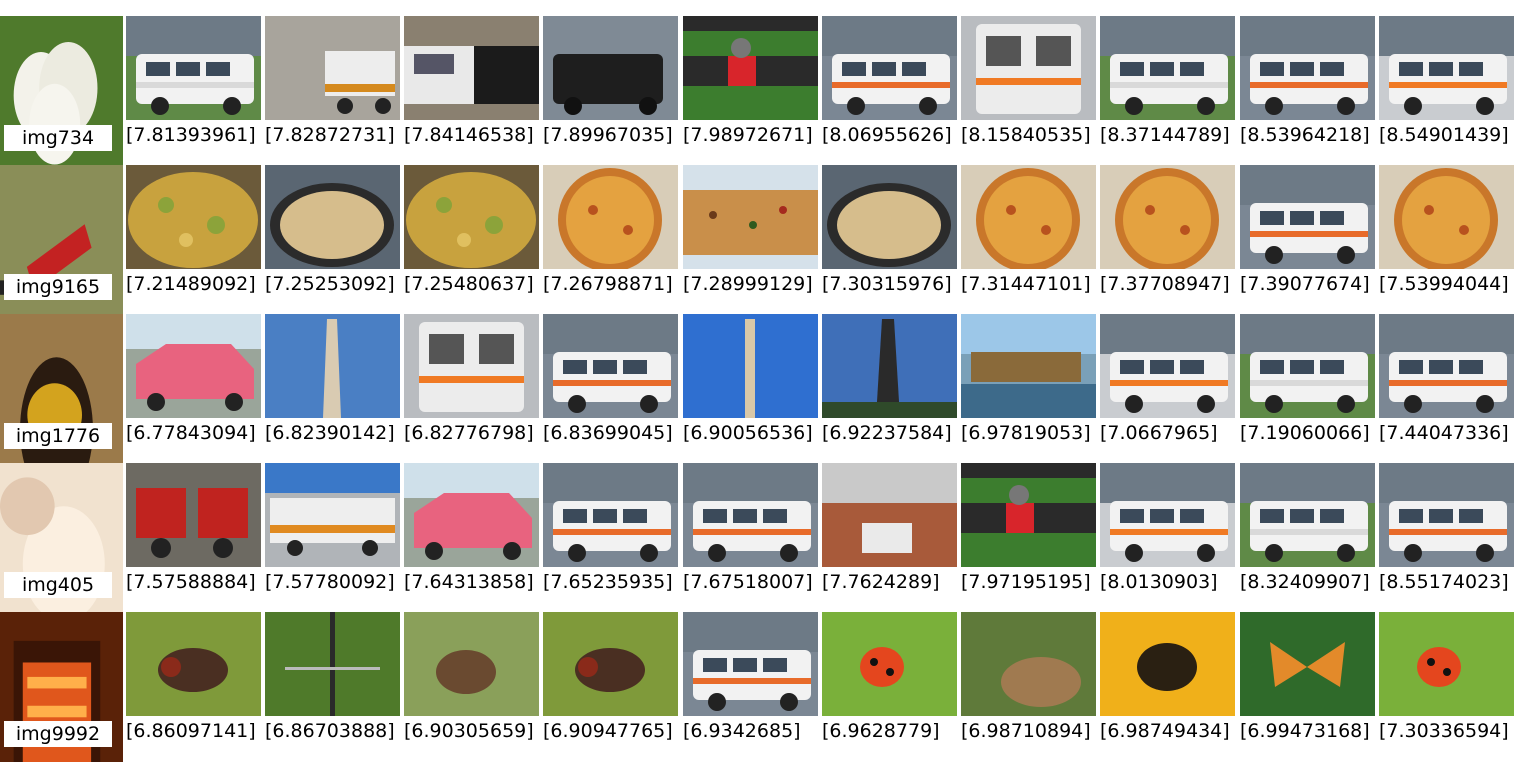  Describe the element at coordinates (332, 135) in the screenshot. I see `similarity-score-label: [7.82872731]` at that location.